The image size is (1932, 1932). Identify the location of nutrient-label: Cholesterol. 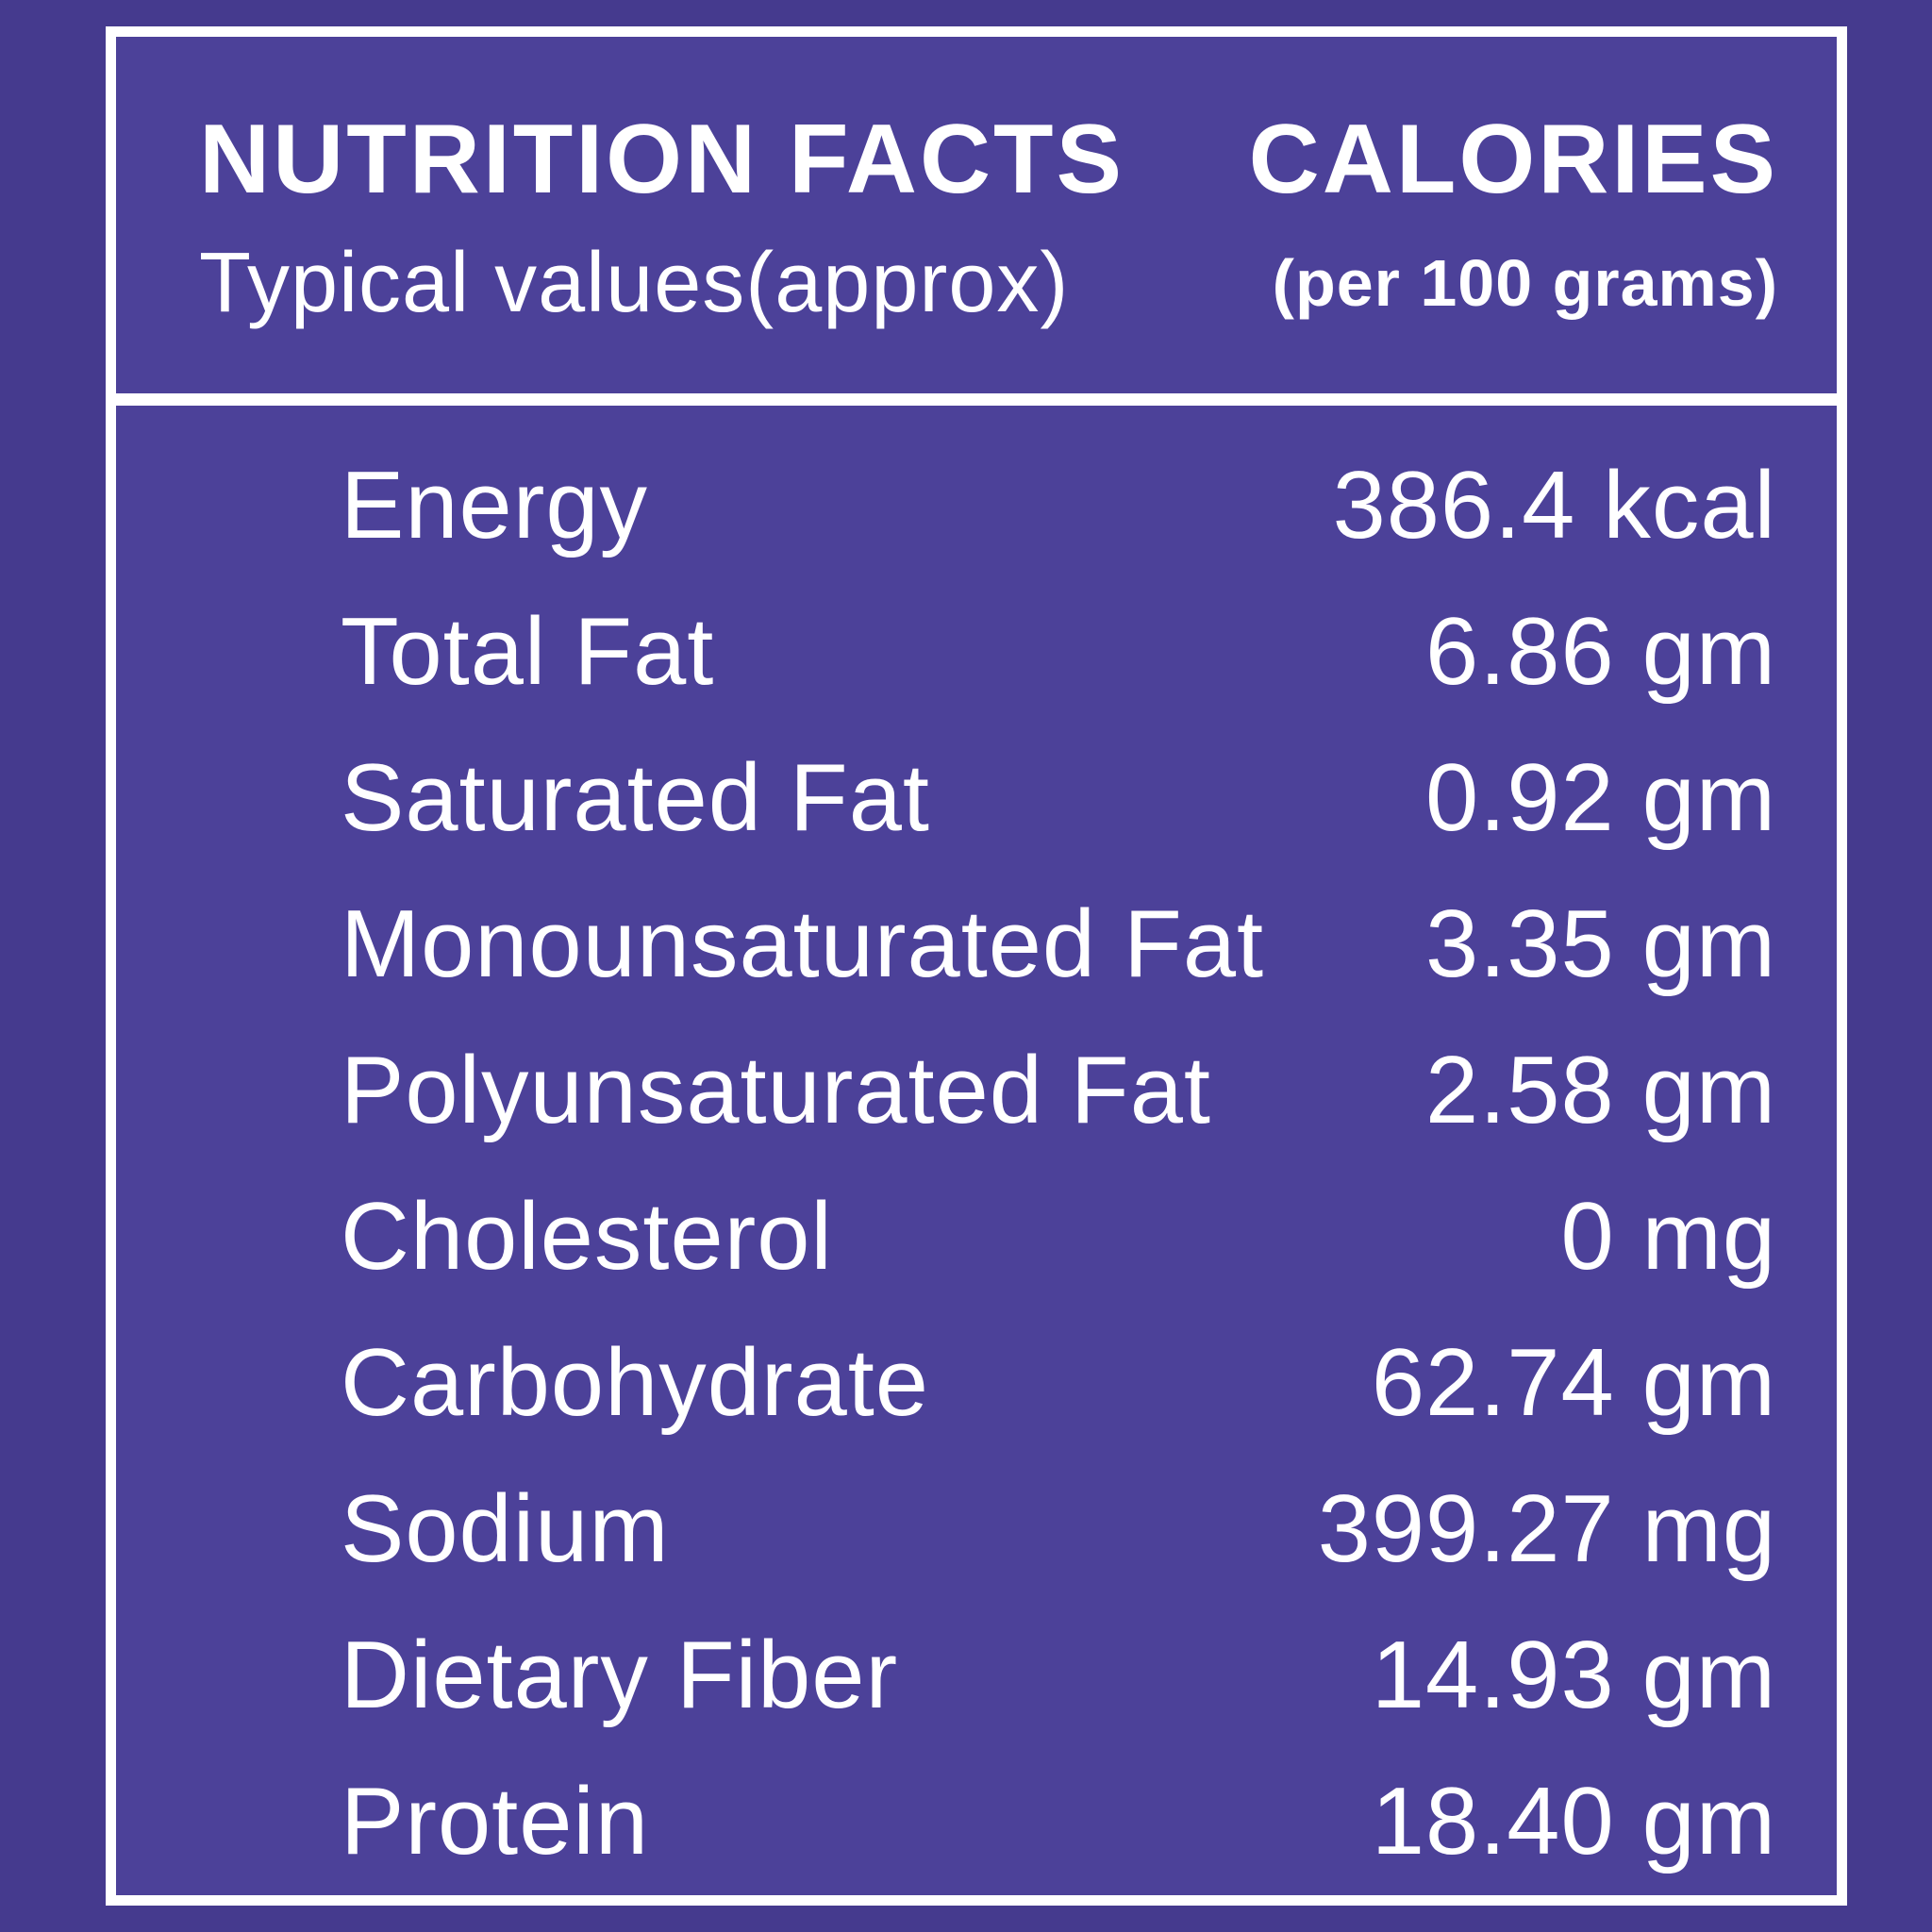
(587, 1237).